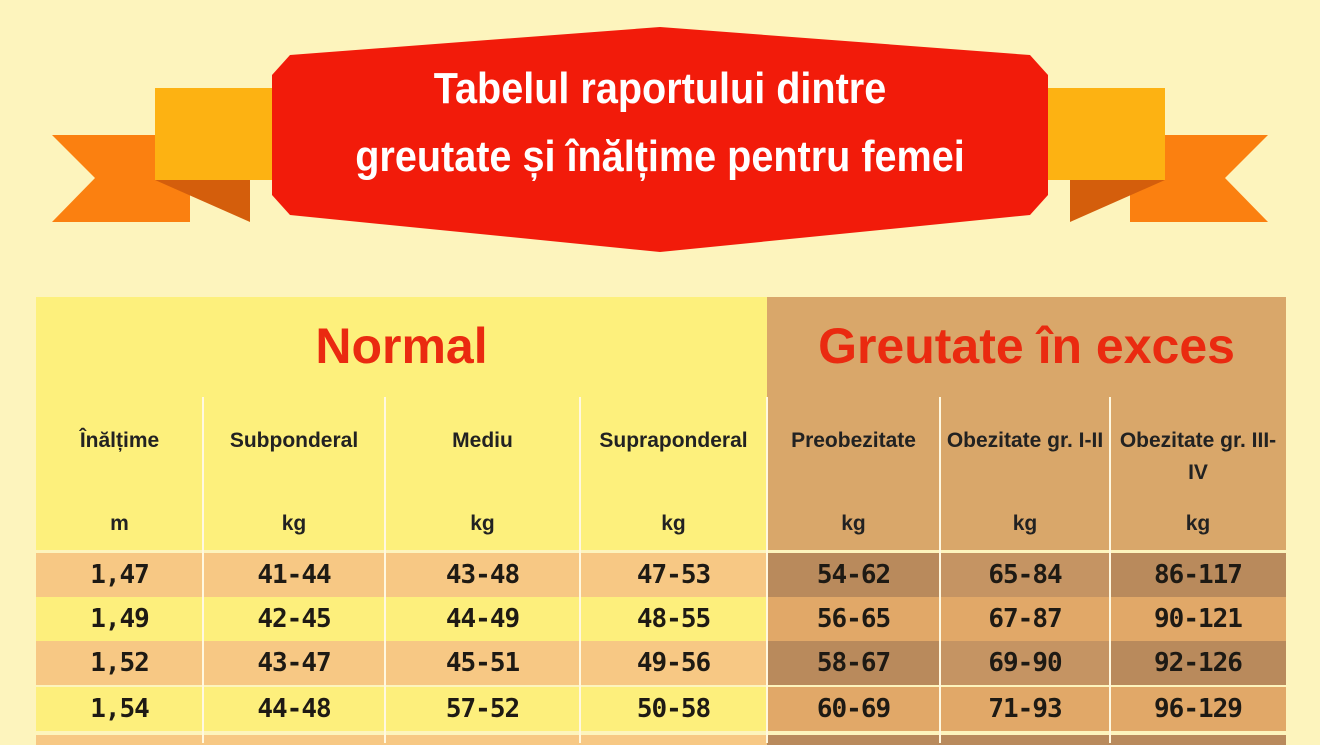 Image resolution: width=1320 pixels, height=745 pixels. Describe the element at coordinates (119, 663) in the screenshot. I see `table-cell: 1,52` at that location.